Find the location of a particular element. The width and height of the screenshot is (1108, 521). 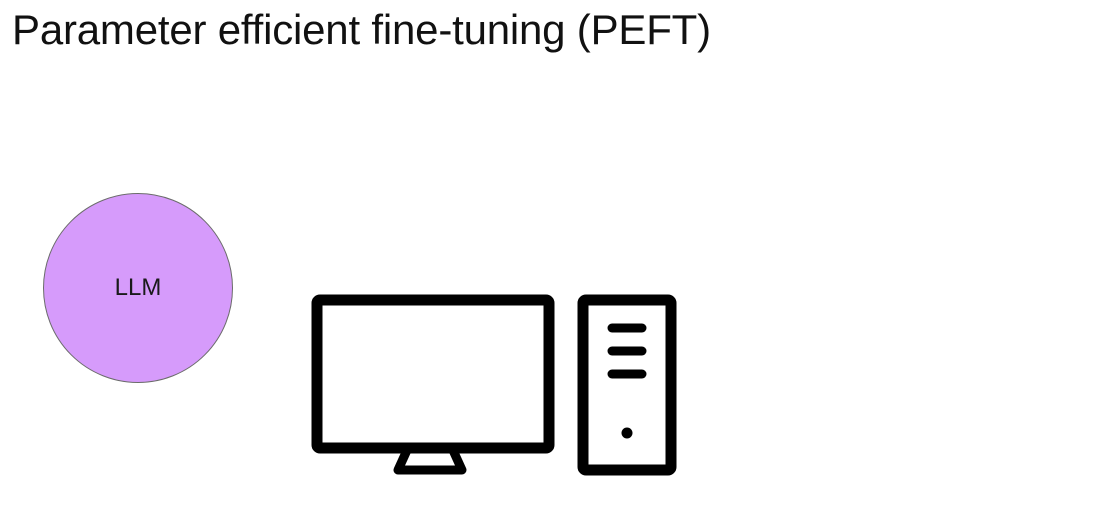

desktop-computer-icon is located at coordinates (494, 385).